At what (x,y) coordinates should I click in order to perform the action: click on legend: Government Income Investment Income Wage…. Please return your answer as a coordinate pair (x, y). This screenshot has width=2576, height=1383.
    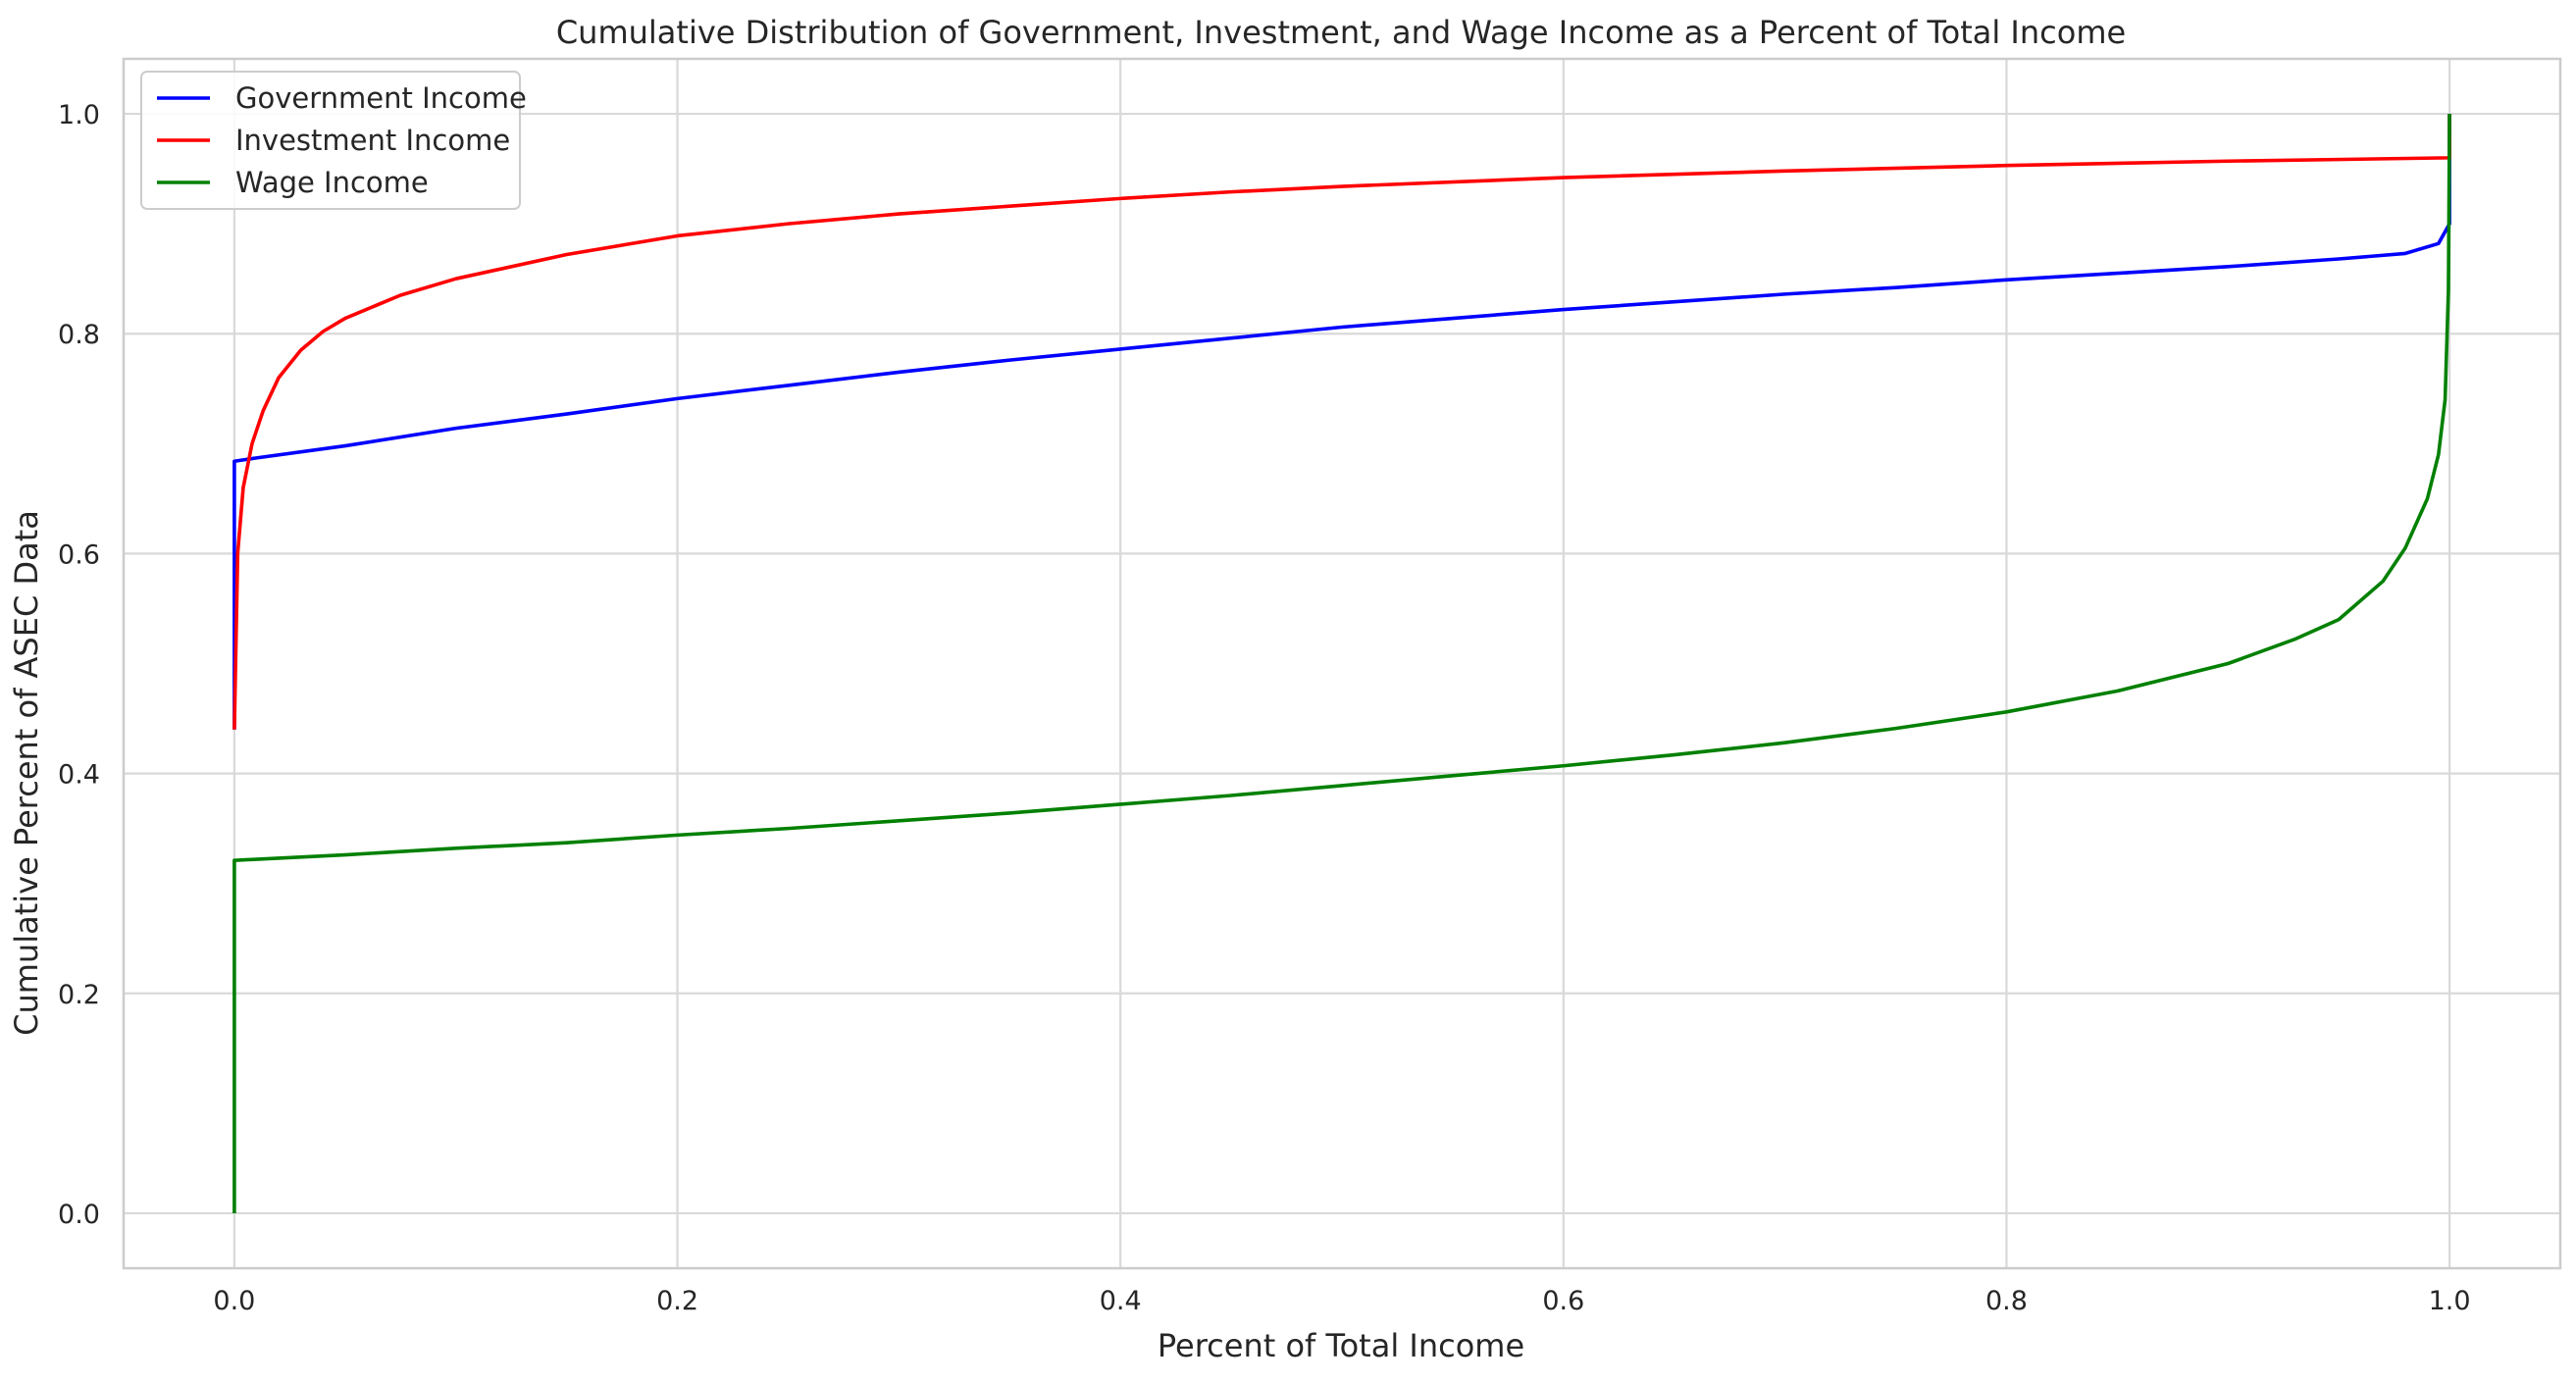
    Looking at the image, I should click on (333, 141).